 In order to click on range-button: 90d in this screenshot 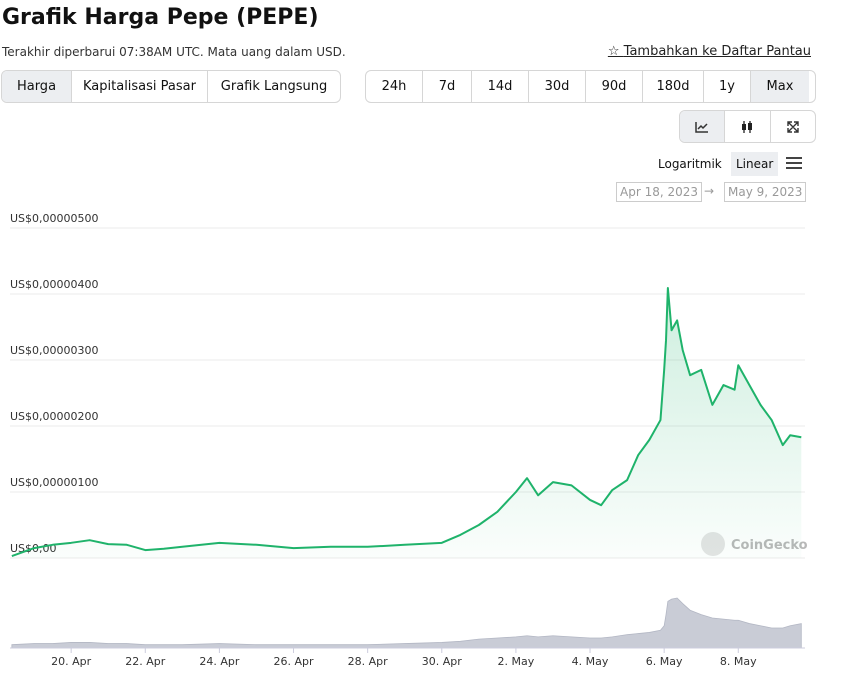, I will do `click(614, 86)`.